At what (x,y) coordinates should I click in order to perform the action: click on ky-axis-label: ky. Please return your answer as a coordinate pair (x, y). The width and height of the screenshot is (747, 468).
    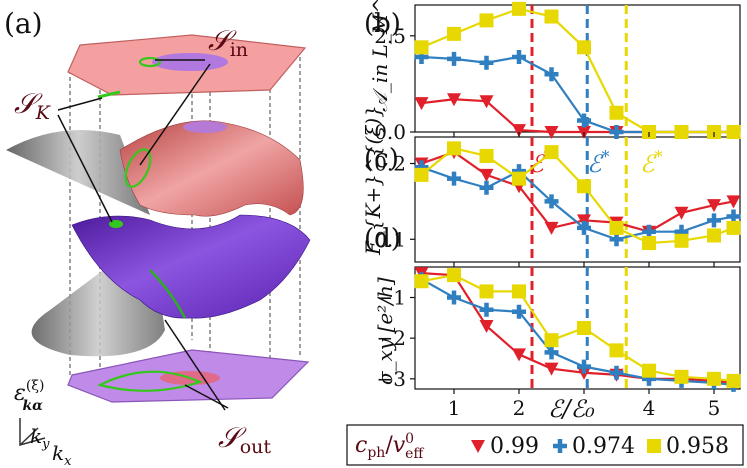
    Looking at the image, I should click on (40, 438).